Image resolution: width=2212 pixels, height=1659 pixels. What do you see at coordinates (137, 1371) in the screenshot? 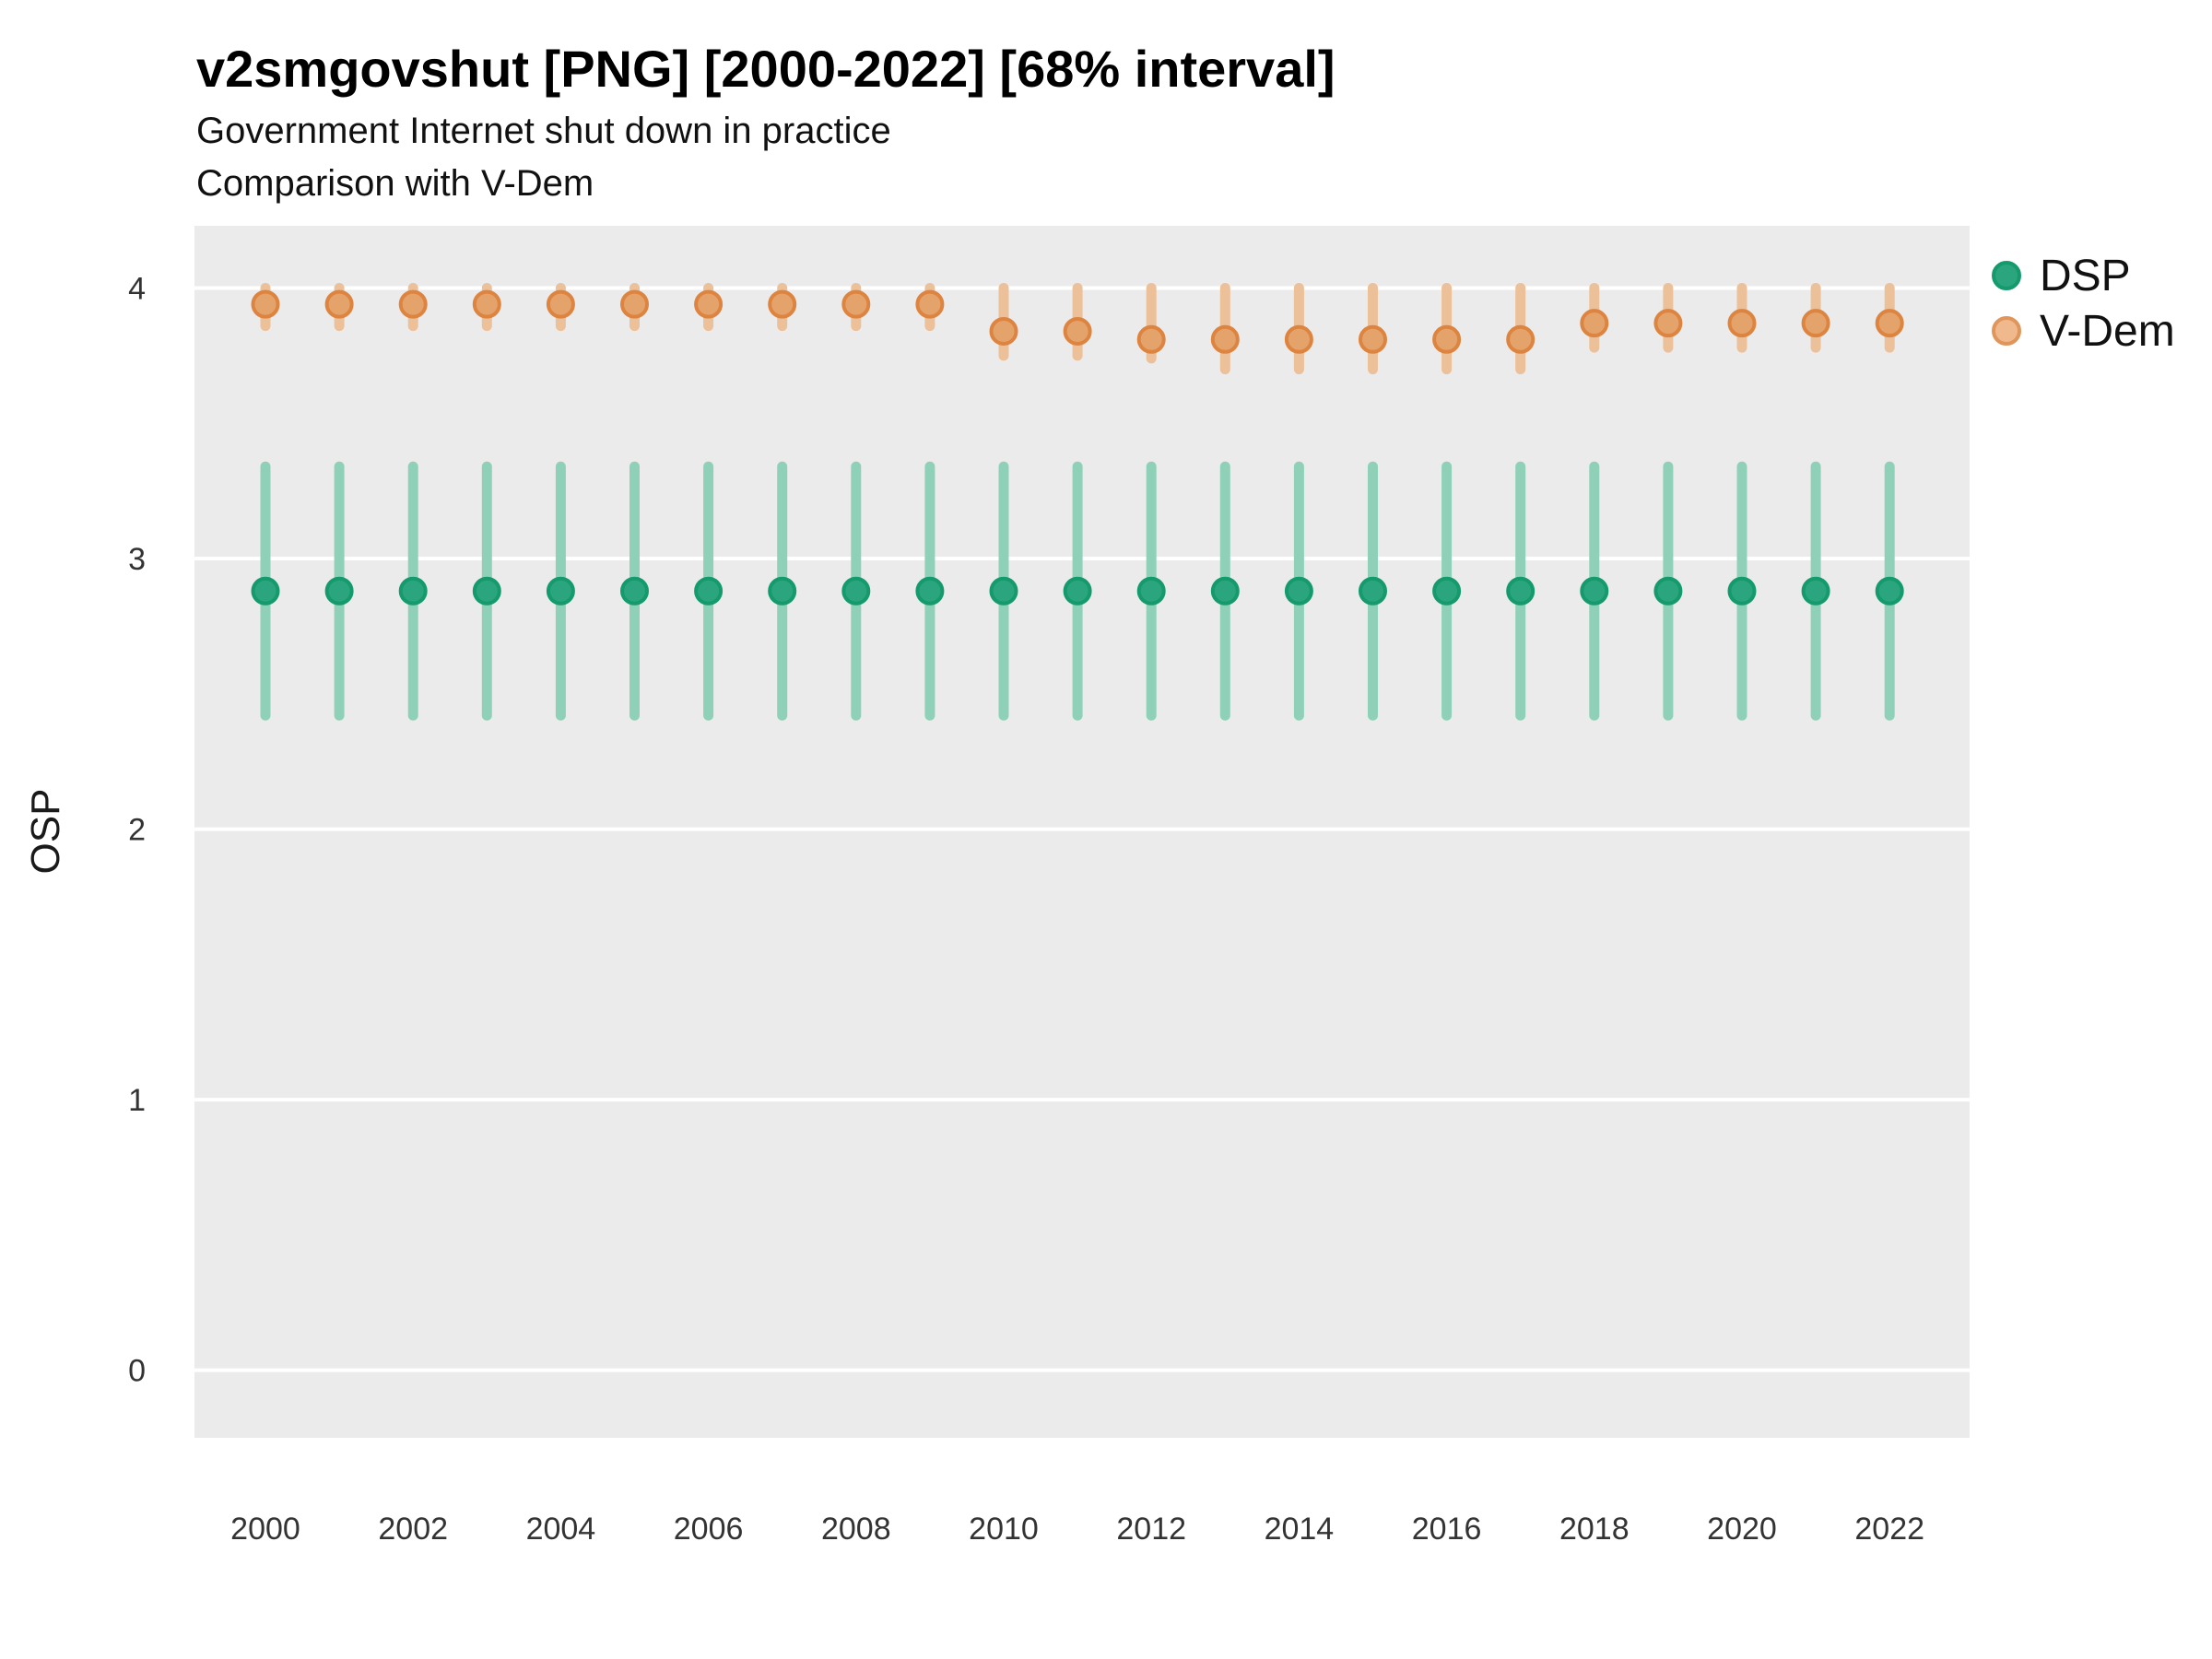
I see `y-tick-label: 0` at bounding box center [137, 1371].